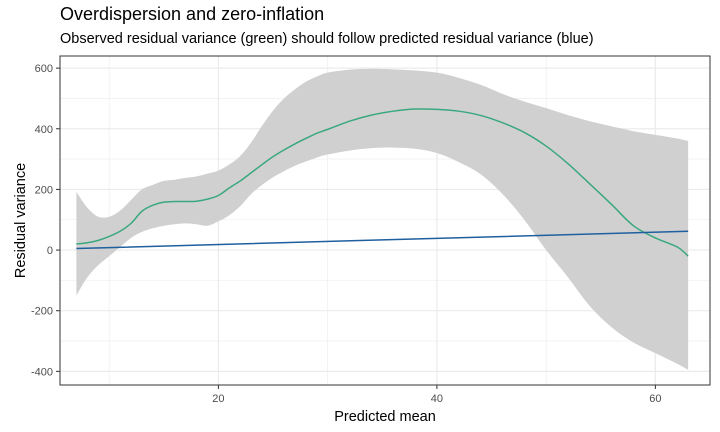  Describe the element at coordinates (192, 14) in the screenshot. I see `chart-title: Overdispersion and zero-inflation` at that location.